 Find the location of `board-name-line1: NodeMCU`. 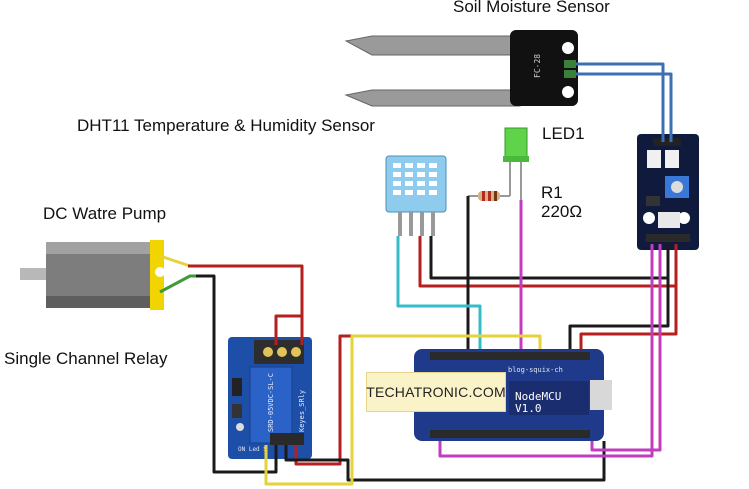

board-name-line1: NodeMCU is located at coordinates (538, 396).